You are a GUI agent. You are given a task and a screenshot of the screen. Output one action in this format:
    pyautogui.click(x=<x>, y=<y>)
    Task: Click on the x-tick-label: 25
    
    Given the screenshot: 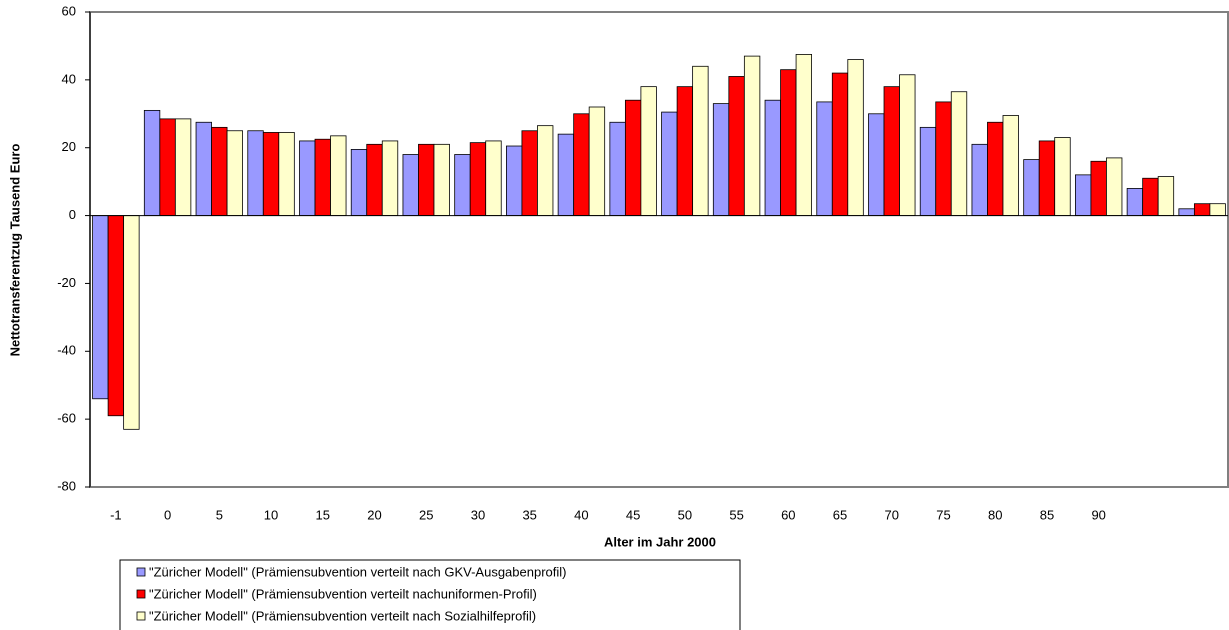 What is the action you would take?
    pyautogui.click(x=426, y=514)
    